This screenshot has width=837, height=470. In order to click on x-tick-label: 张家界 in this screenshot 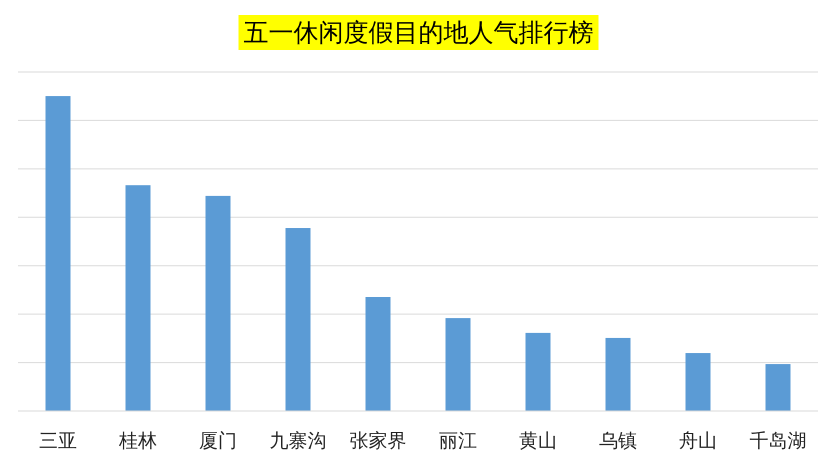, I will do `click(378, 441)`.